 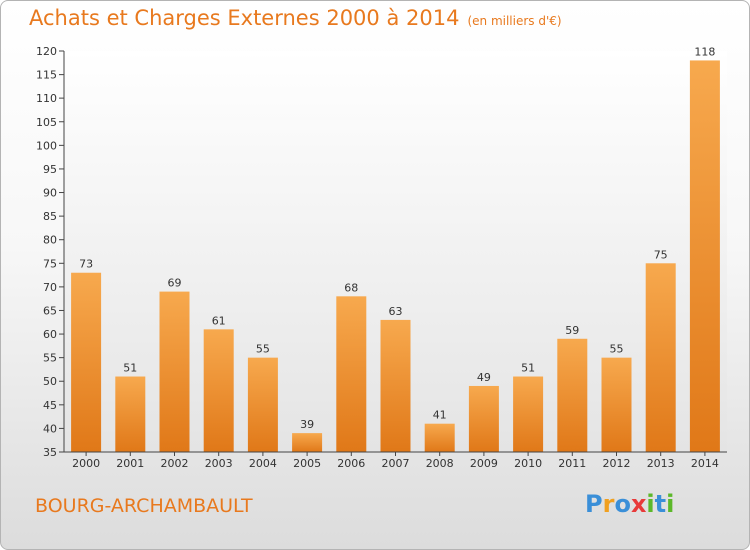 I want to click on x-tick-label: 2014, so click(x=705, y=463).